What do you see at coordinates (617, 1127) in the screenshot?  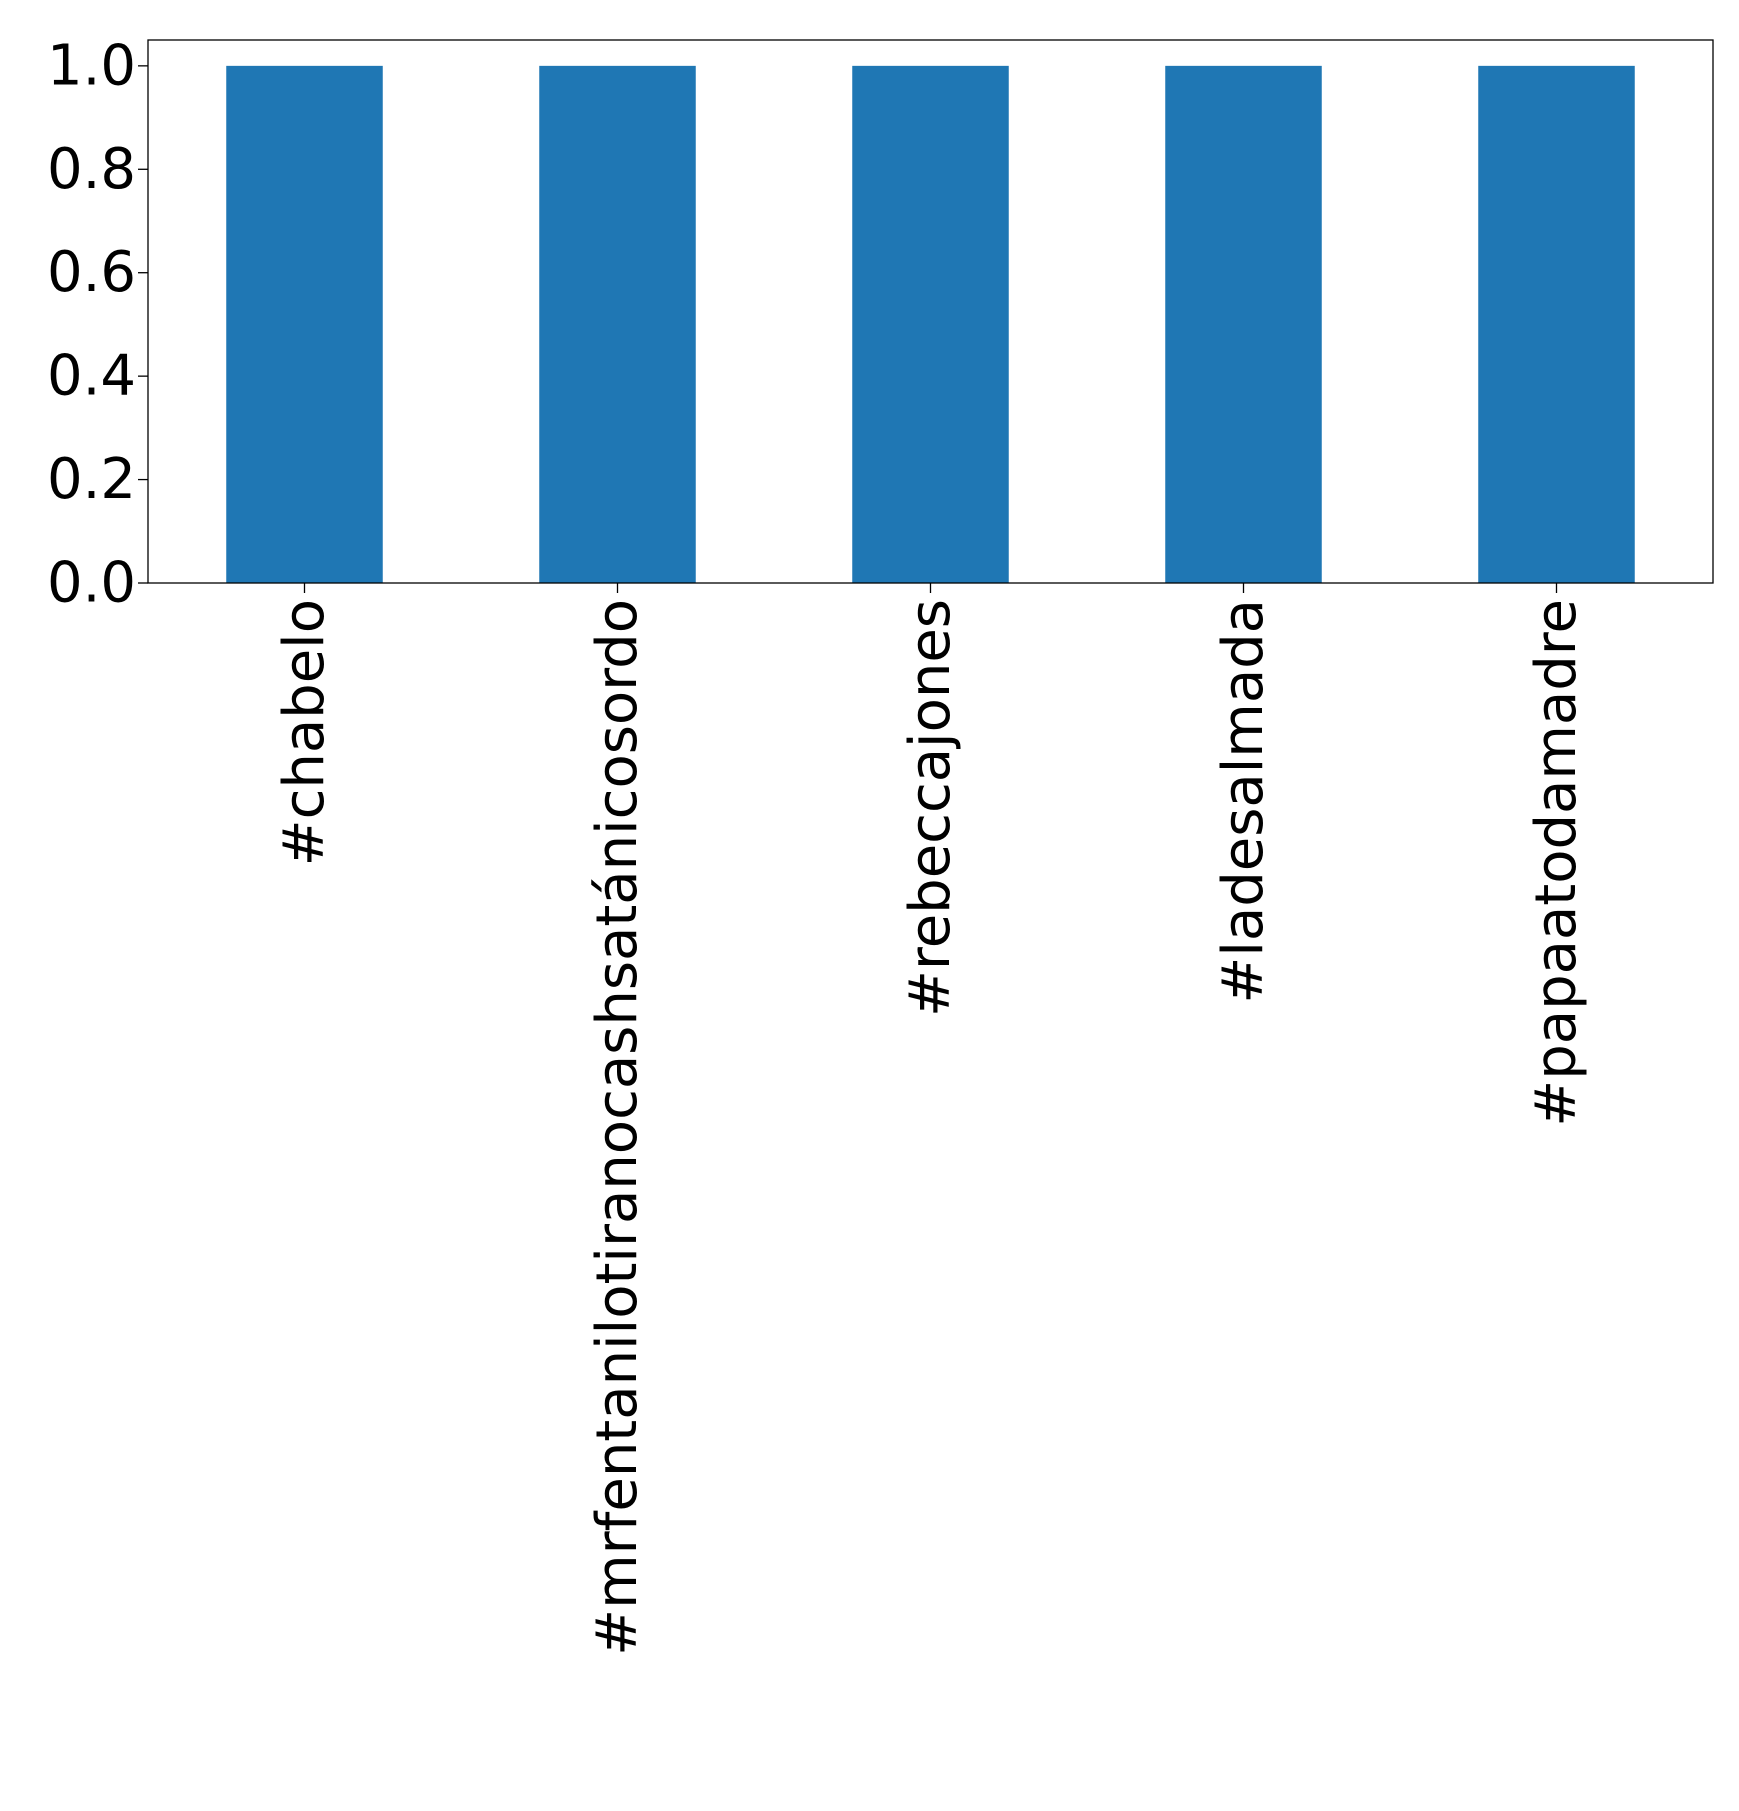 I see `x-tick-label: #mrfentanilotiranocashsatánicosordo` at bounding box center [617, 1127].